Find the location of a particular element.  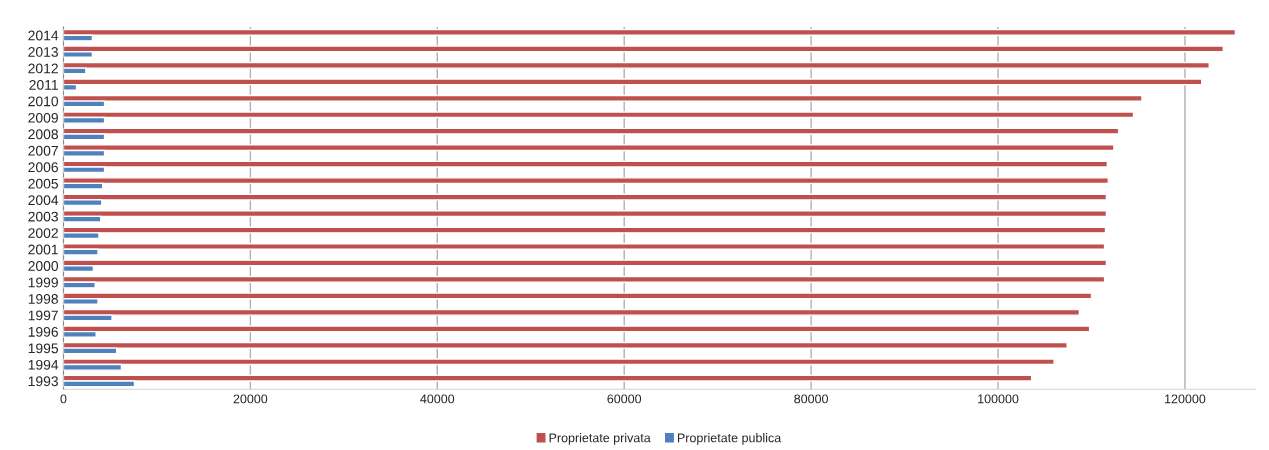

y-tick-label: 2005 is located at coordinates (43, 183).